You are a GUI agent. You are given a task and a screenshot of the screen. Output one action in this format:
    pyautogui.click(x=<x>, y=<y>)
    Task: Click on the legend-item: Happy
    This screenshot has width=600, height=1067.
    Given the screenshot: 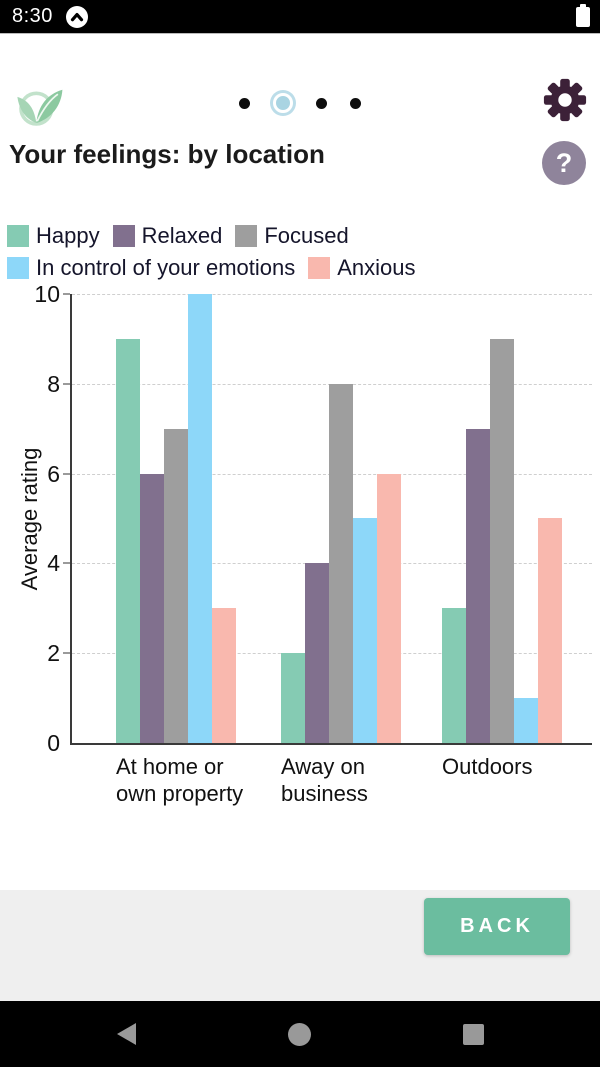 What is the action you would take?
    pyautogui.click(x=53, y=236)
    